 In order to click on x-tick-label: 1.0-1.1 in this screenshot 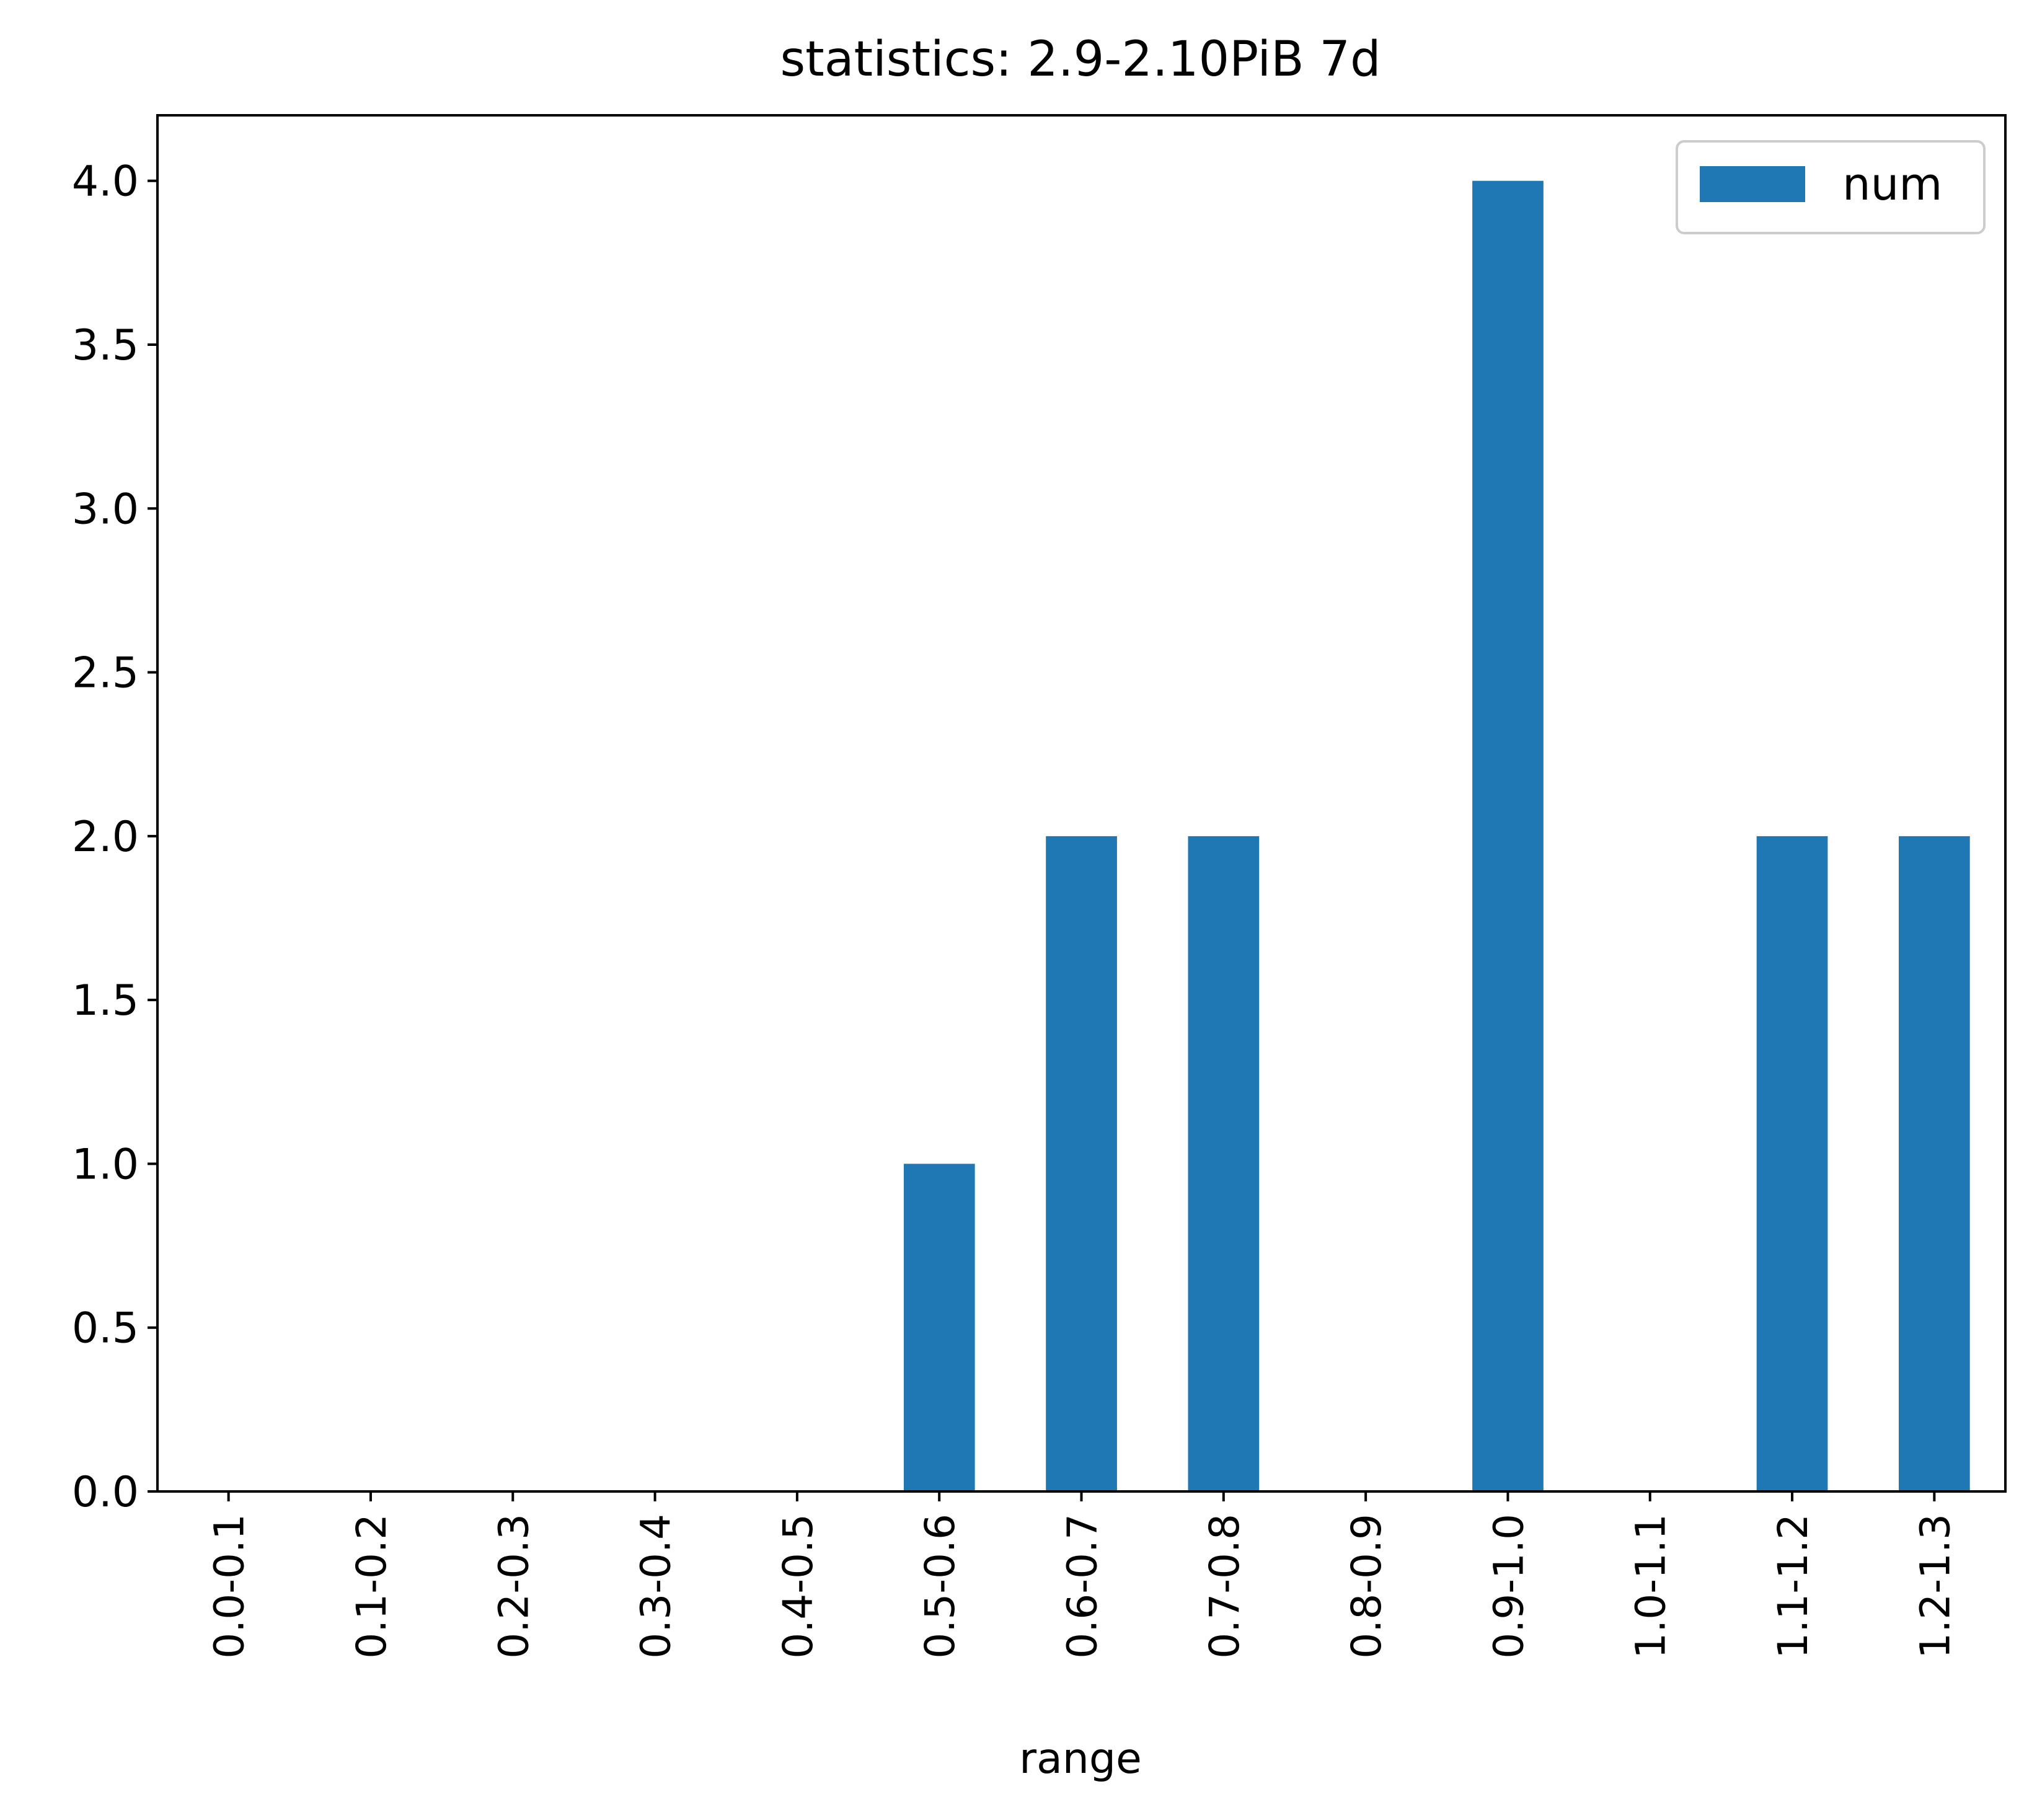, I will do `click(1651, 1586)`.